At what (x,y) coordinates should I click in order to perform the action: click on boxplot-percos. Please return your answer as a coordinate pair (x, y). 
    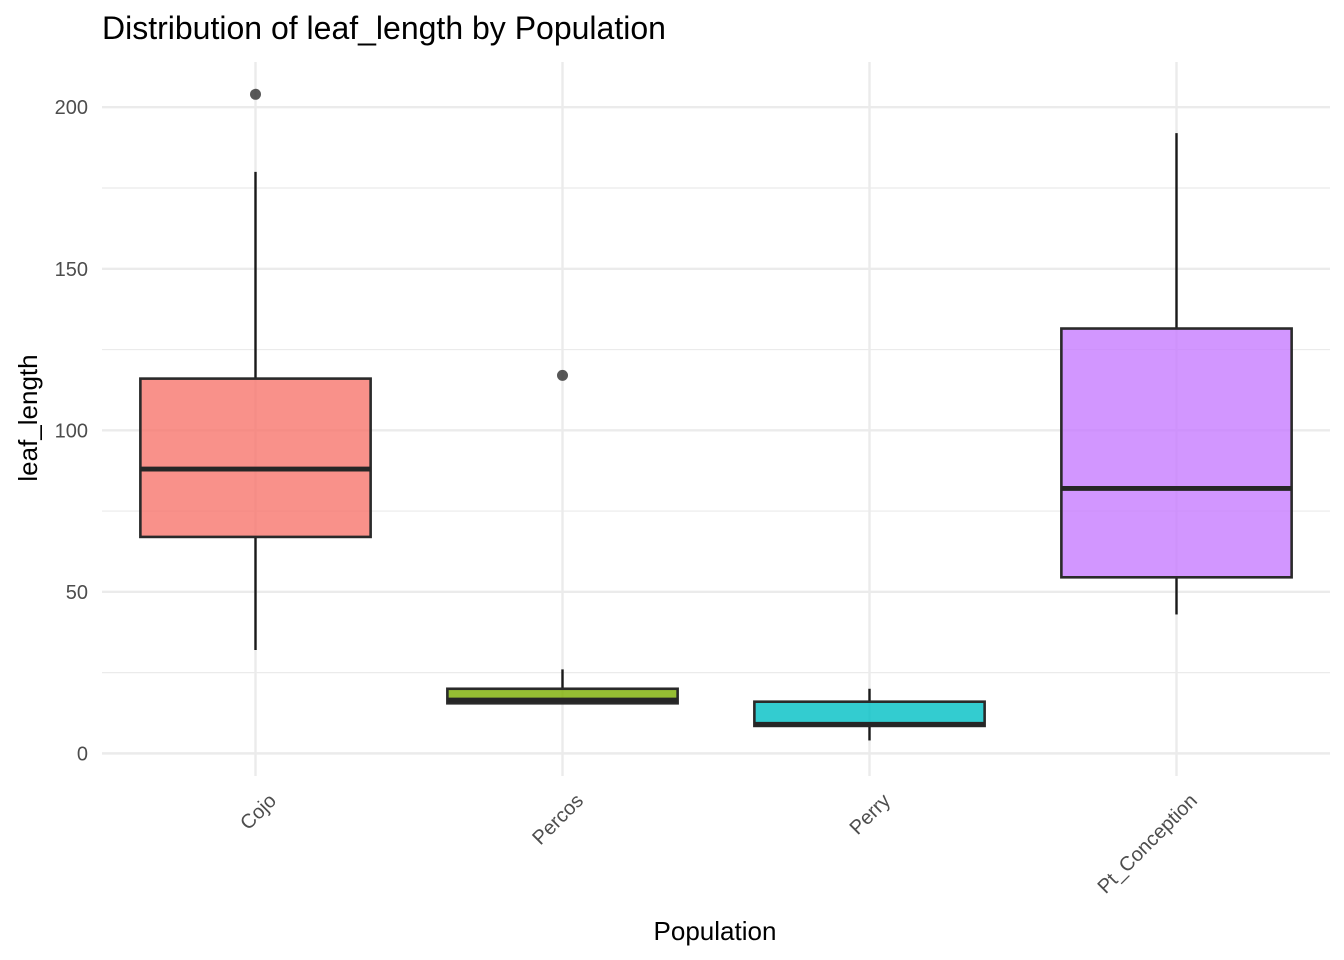
    Looking at the image, I should click on (562, 537).